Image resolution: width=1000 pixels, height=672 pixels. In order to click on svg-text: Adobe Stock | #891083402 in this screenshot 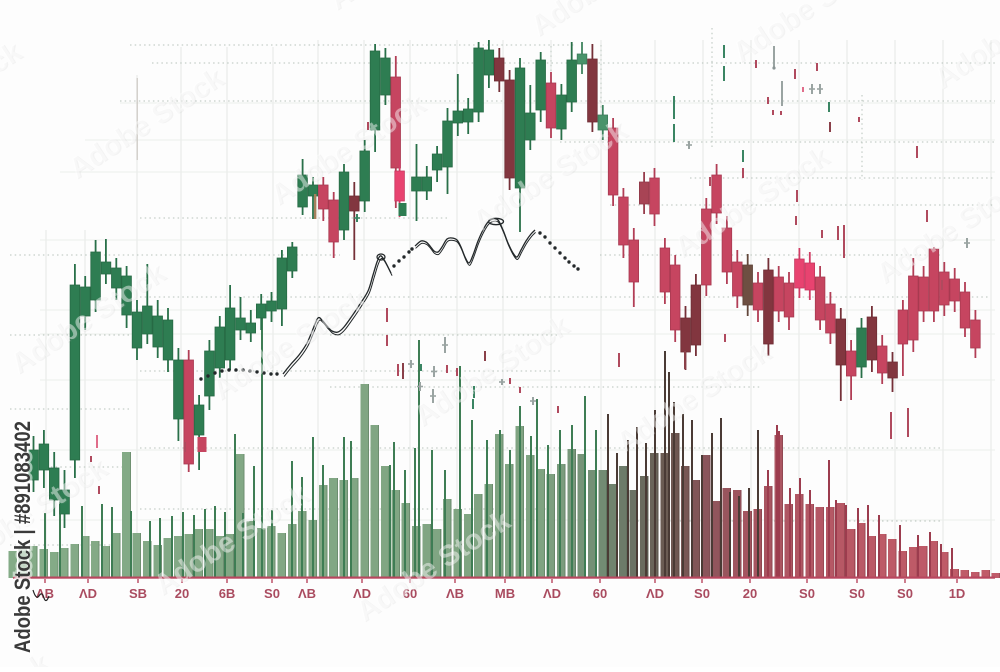, I will do `click(22, 537)`.